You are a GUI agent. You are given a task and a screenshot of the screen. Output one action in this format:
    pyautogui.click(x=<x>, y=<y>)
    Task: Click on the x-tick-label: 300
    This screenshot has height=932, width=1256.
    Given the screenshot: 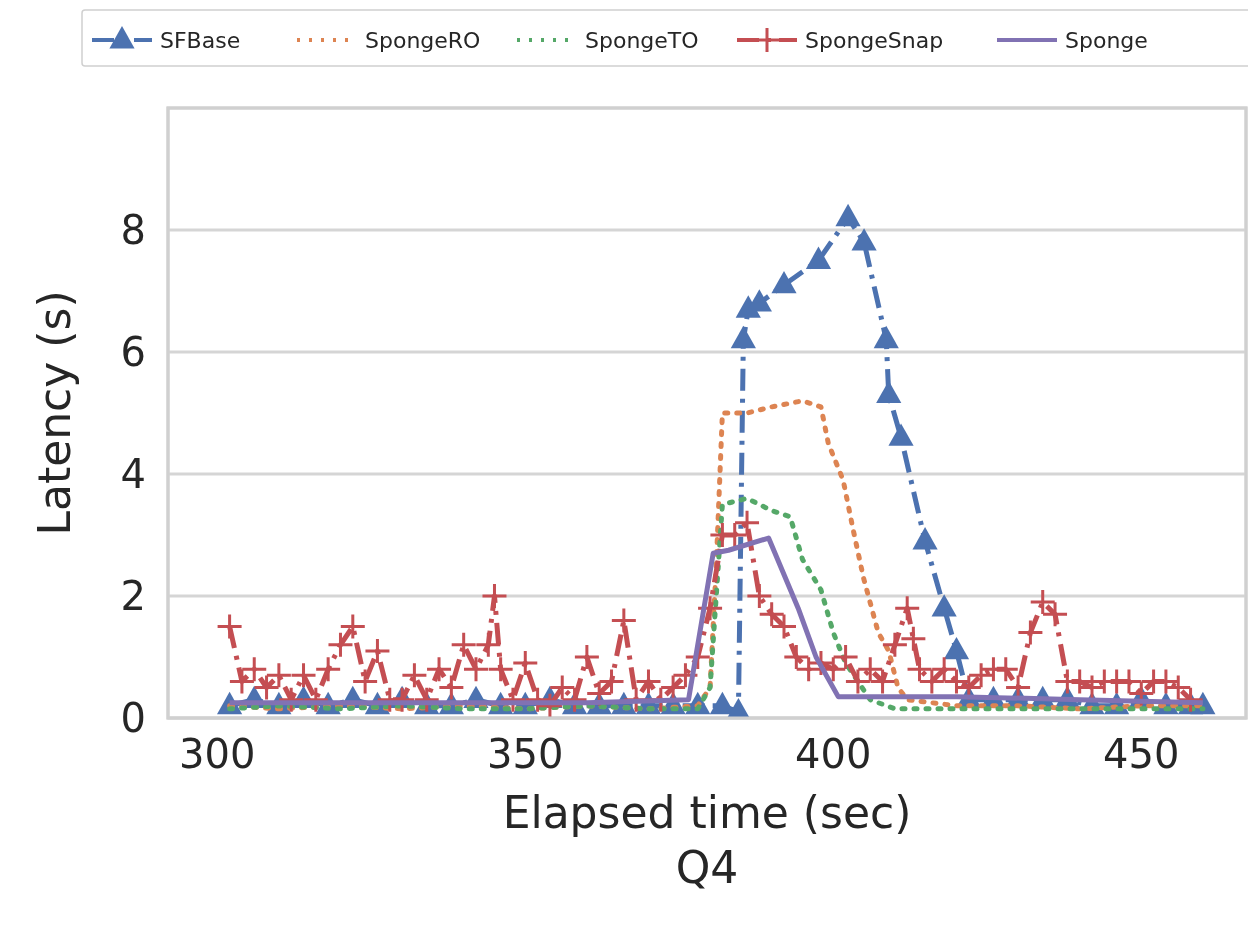 What is the action you would take?
    pyautogui.click(x=217, y=754)
    